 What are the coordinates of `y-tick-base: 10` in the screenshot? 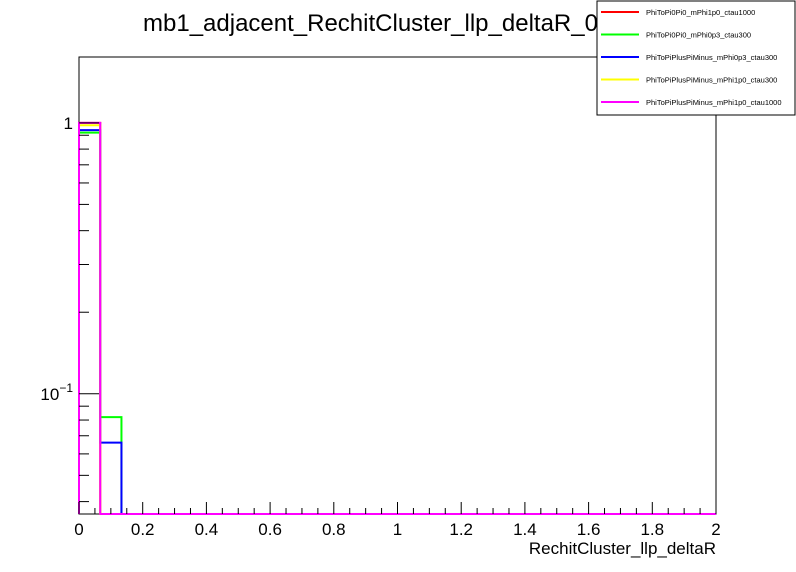 It's located at (49, 394).